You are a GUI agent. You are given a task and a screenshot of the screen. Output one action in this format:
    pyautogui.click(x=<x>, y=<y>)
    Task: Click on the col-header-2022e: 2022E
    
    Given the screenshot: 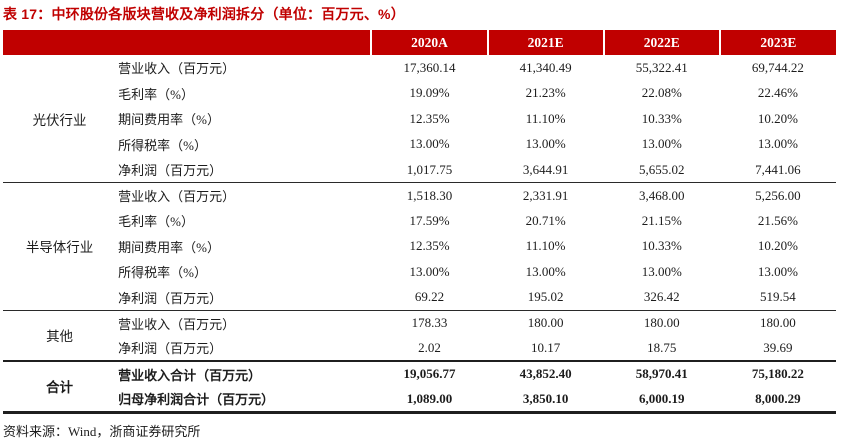 What is the action you would take?
    pyautogui.click(x=661, y=42)
    